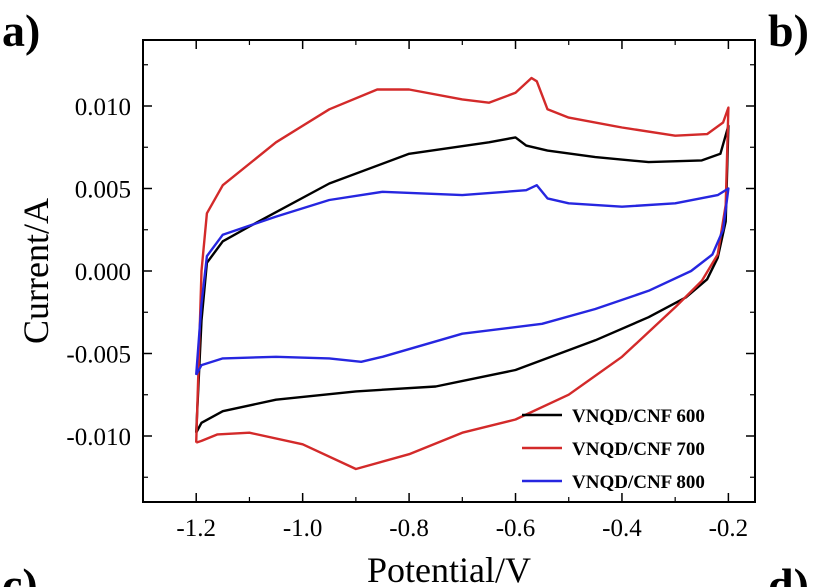 This screenshot has width=817, height=587. What do you see at coordinates (20, 573) in the screenshot?
I see `panel-label-c: c)` at bounding box center [20, 573].